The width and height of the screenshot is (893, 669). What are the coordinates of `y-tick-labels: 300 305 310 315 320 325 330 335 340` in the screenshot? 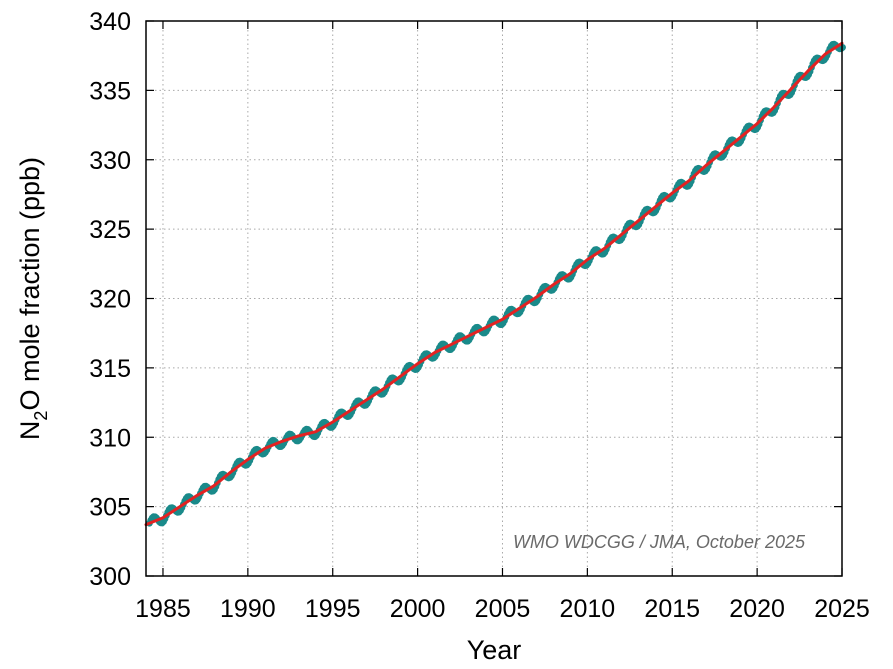 It's located at (110, 299).